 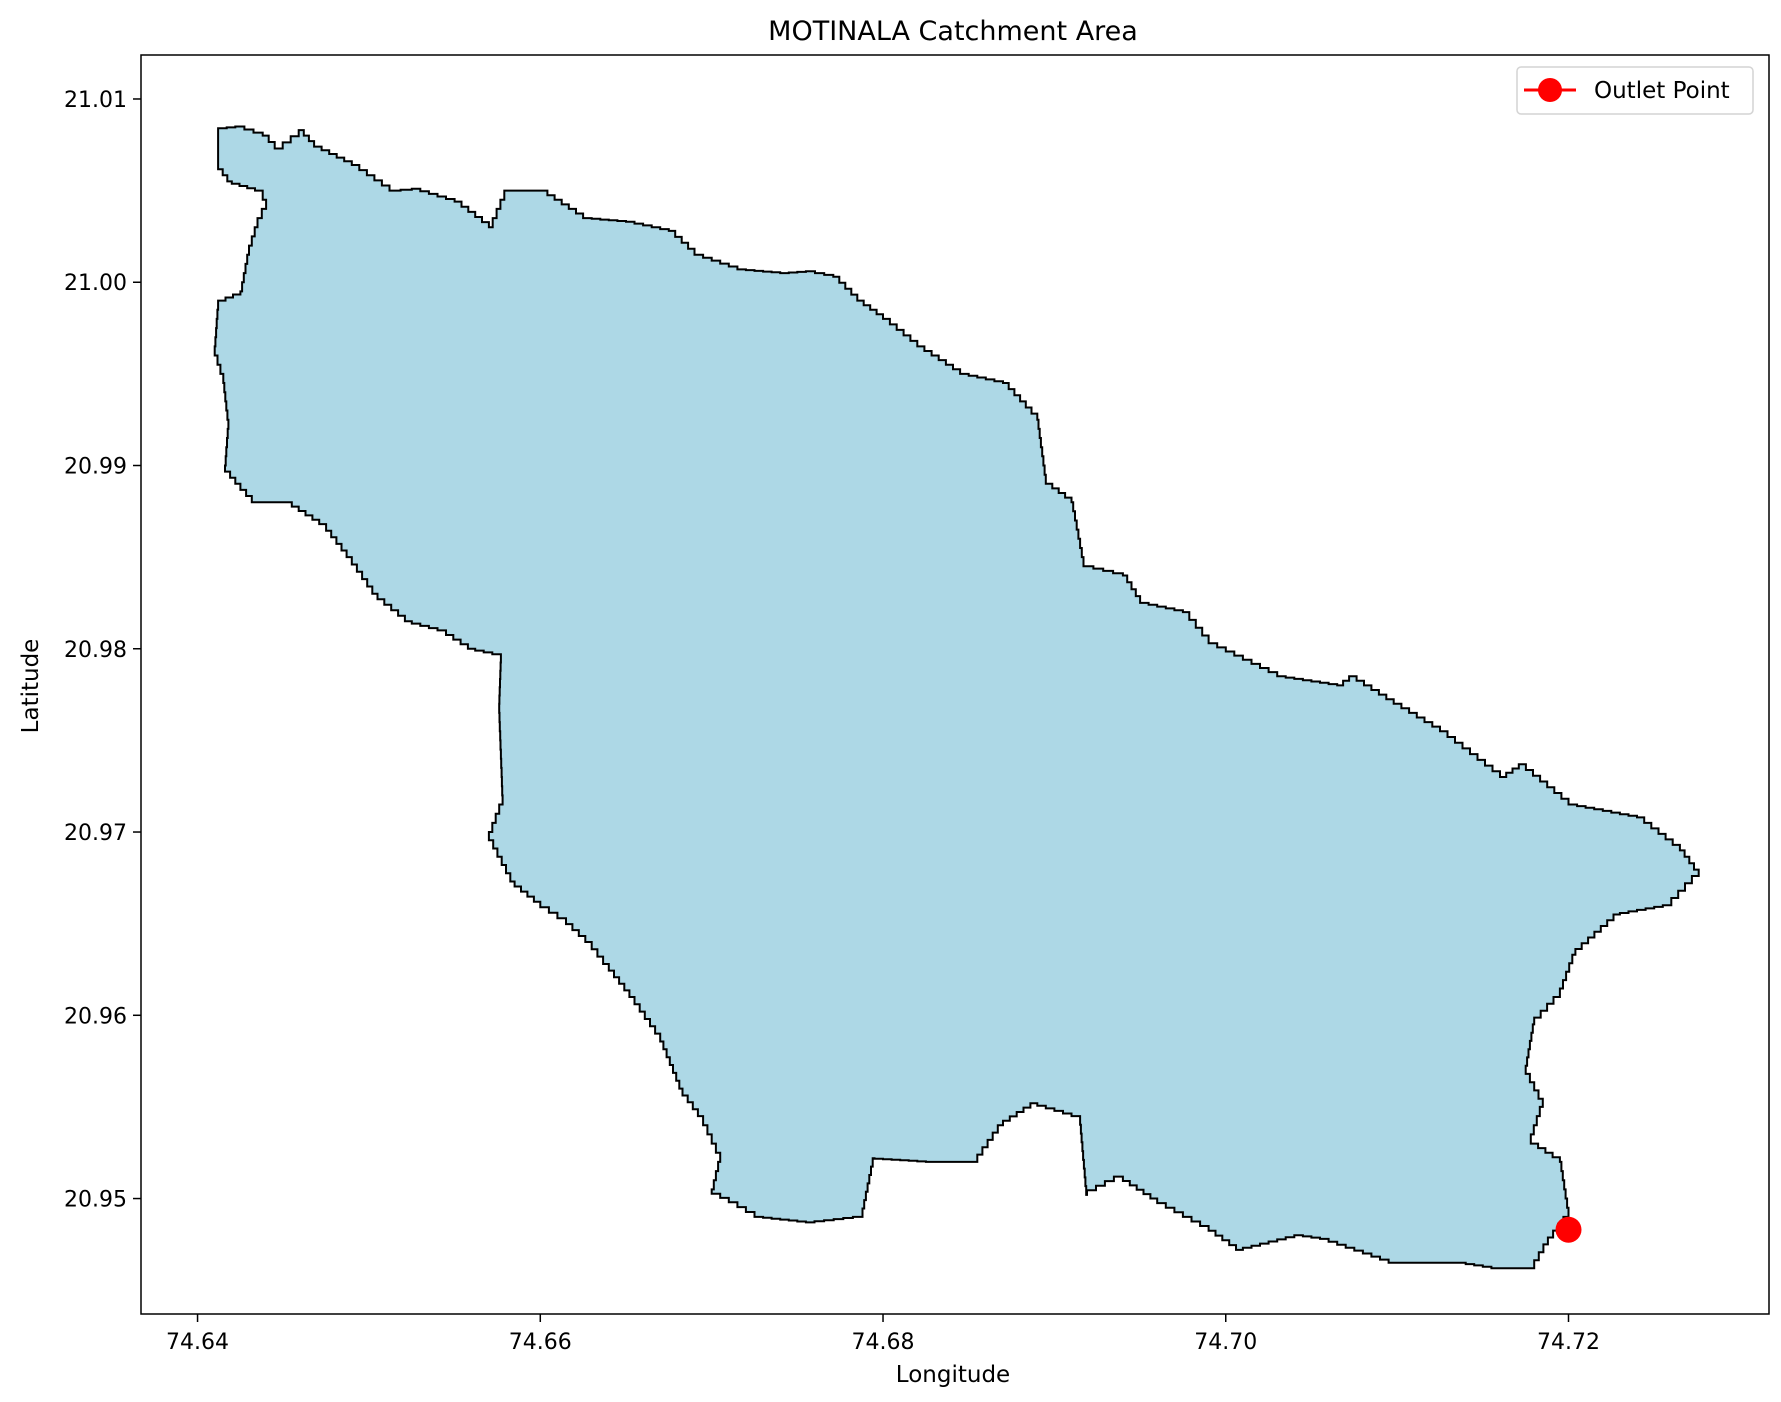 What do you see at coordinates (1568, 1229) in the screenshot?
I see `outlet-point-marker` at bounding box center [1568, 1229].